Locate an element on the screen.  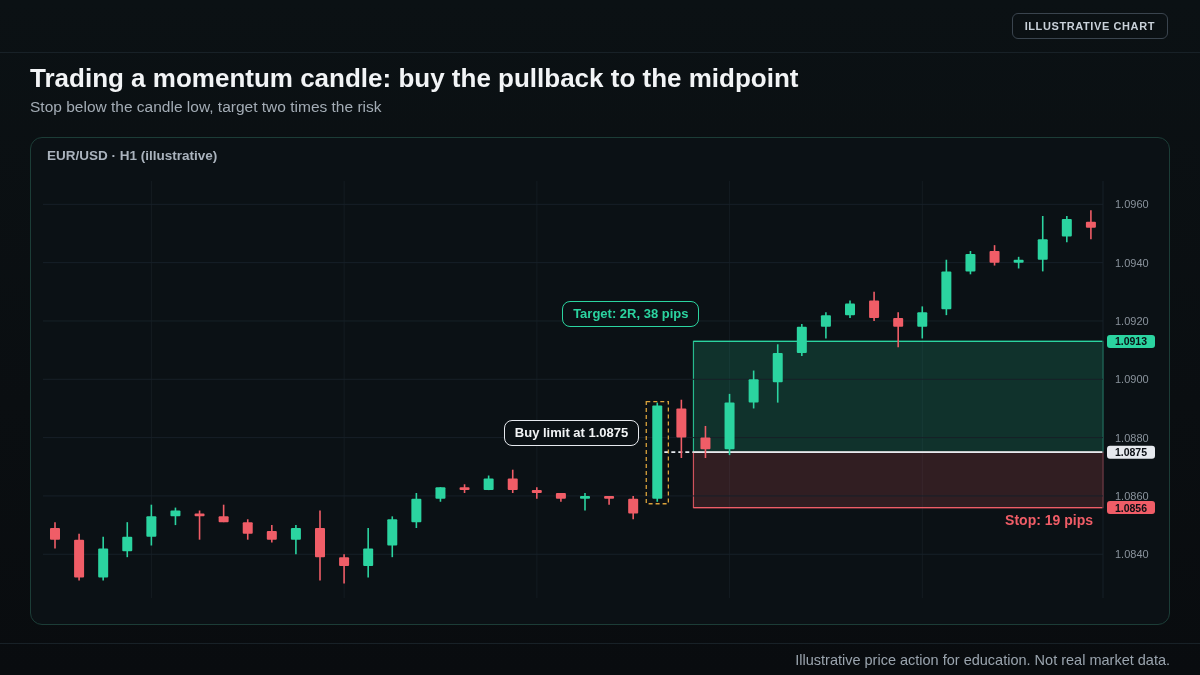
y-tick-label: 1.0920 is located at coordinates (1132, 320).